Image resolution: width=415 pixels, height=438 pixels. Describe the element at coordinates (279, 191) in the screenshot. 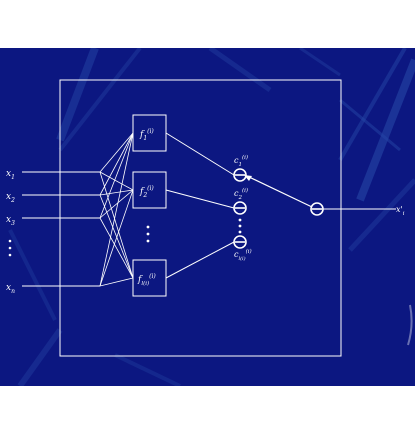

I see `selector-switch-line` at that location.